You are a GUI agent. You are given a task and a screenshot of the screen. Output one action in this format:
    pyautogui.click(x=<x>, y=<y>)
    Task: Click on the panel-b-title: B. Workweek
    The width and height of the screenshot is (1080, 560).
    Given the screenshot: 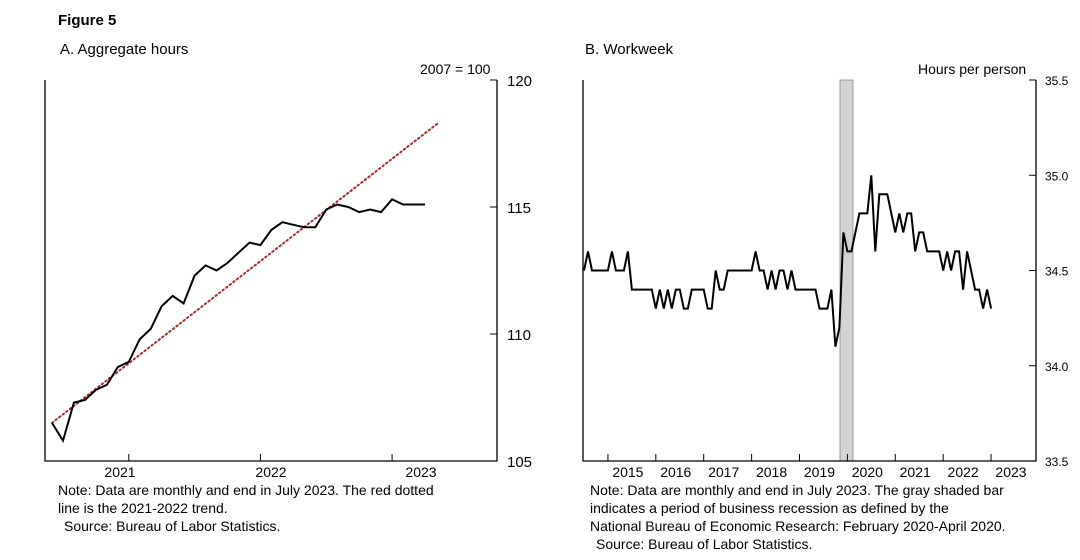 What is the action you would take?
    pyautogui.click(x=629, y=49)
    